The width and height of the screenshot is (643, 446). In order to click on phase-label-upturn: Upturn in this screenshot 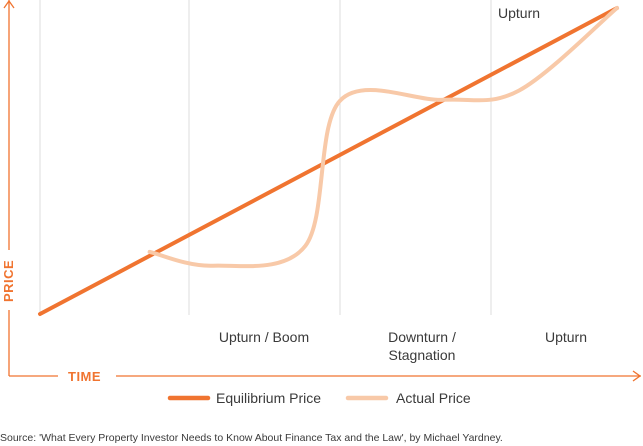, I will do `click(566, 337)`.